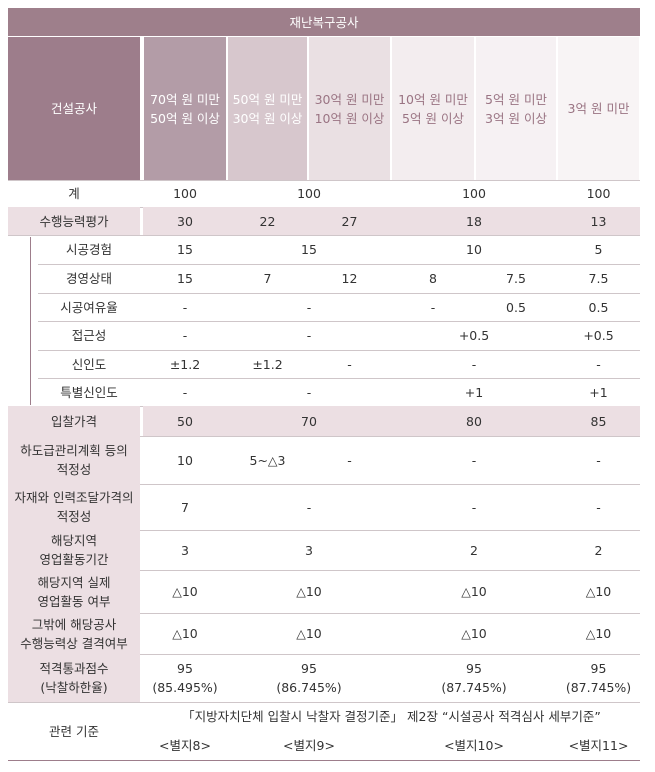  Describe the element at coordinates (74, 108) in the screenshot. I see `corner-header: 건설공사` at that location.